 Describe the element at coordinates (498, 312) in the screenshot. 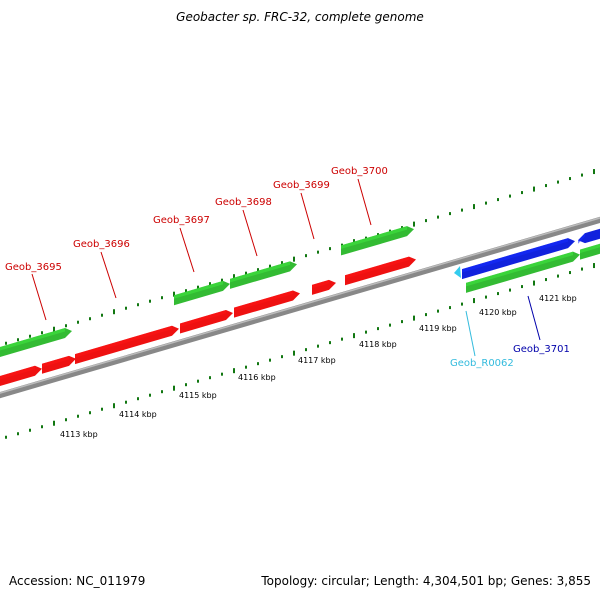

I see `tick-label-4120: 4120 kbp` at that location.